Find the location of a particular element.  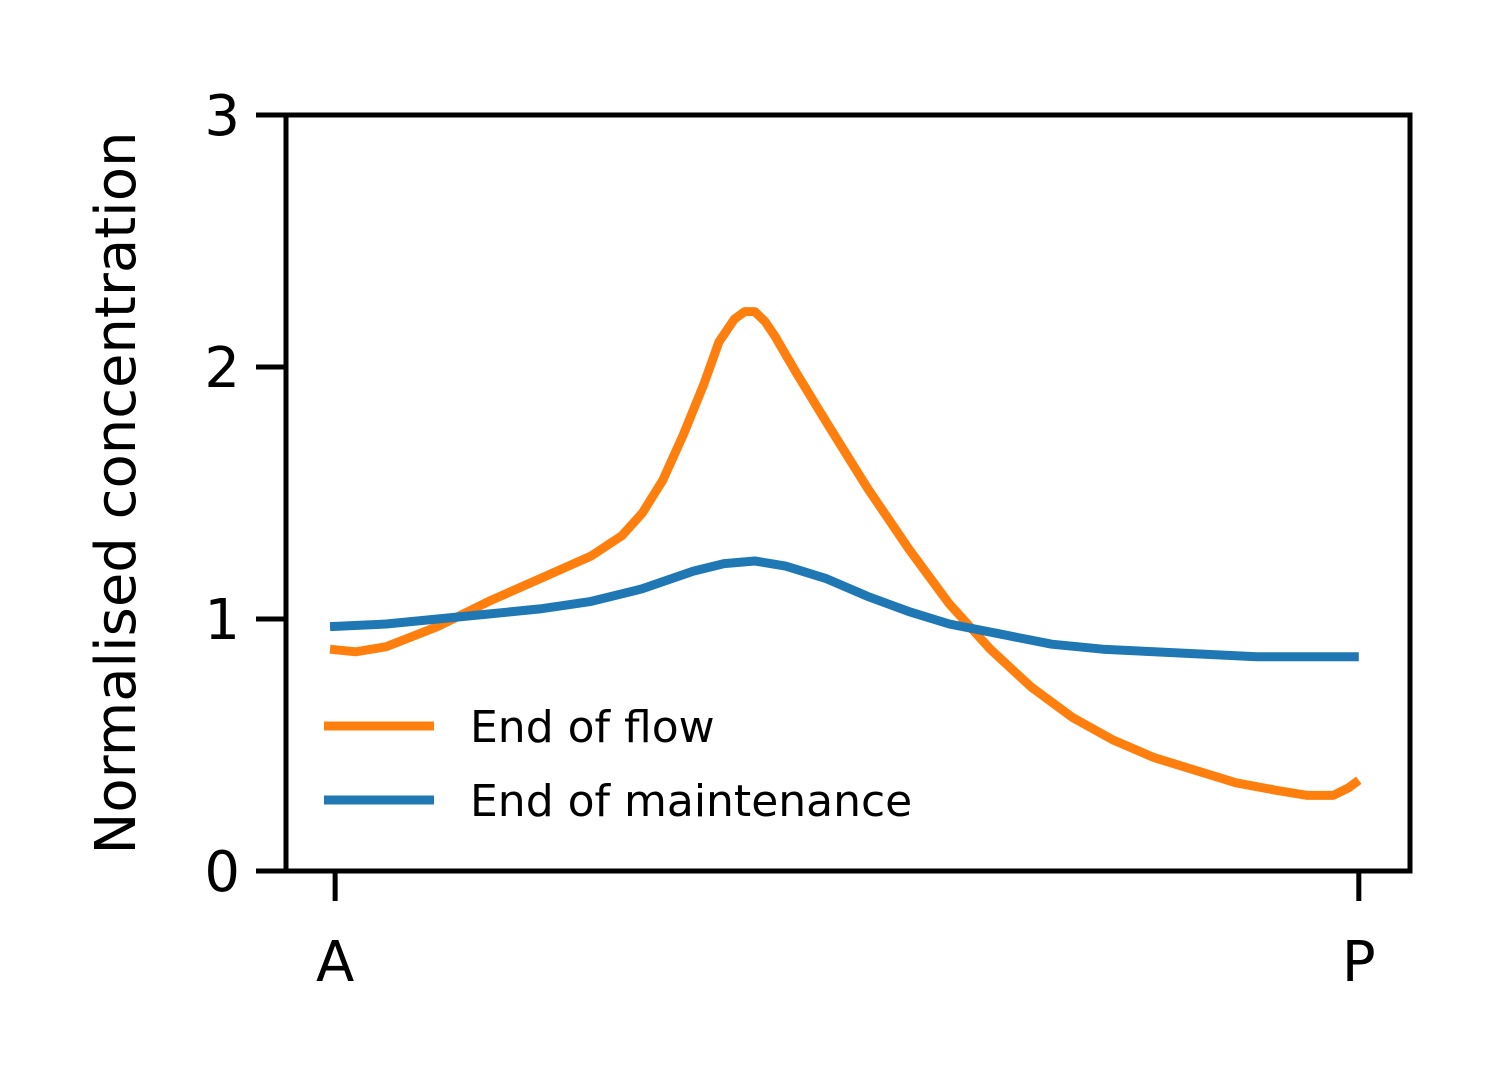

legend: End of flow End of maintenance is located at coordinates (618, 764).